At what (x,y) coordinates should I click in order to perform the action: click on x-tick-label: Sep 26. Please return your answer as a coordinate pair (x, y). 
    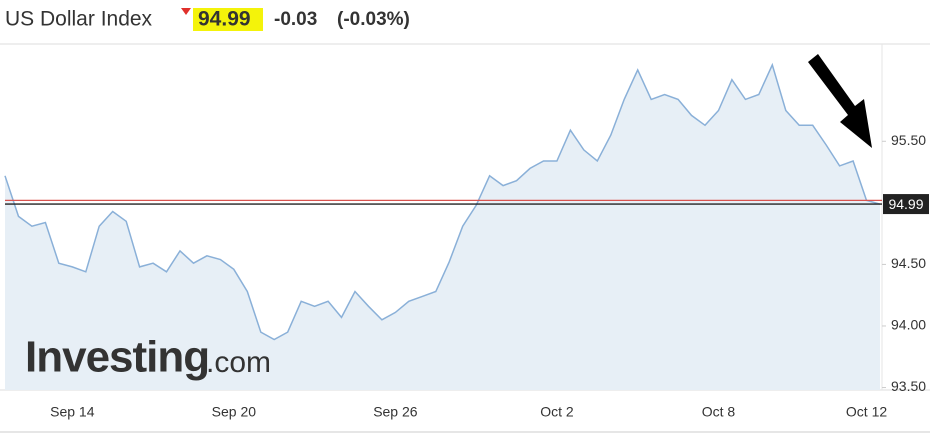
    Looking at the image, I should click on (395, 412).